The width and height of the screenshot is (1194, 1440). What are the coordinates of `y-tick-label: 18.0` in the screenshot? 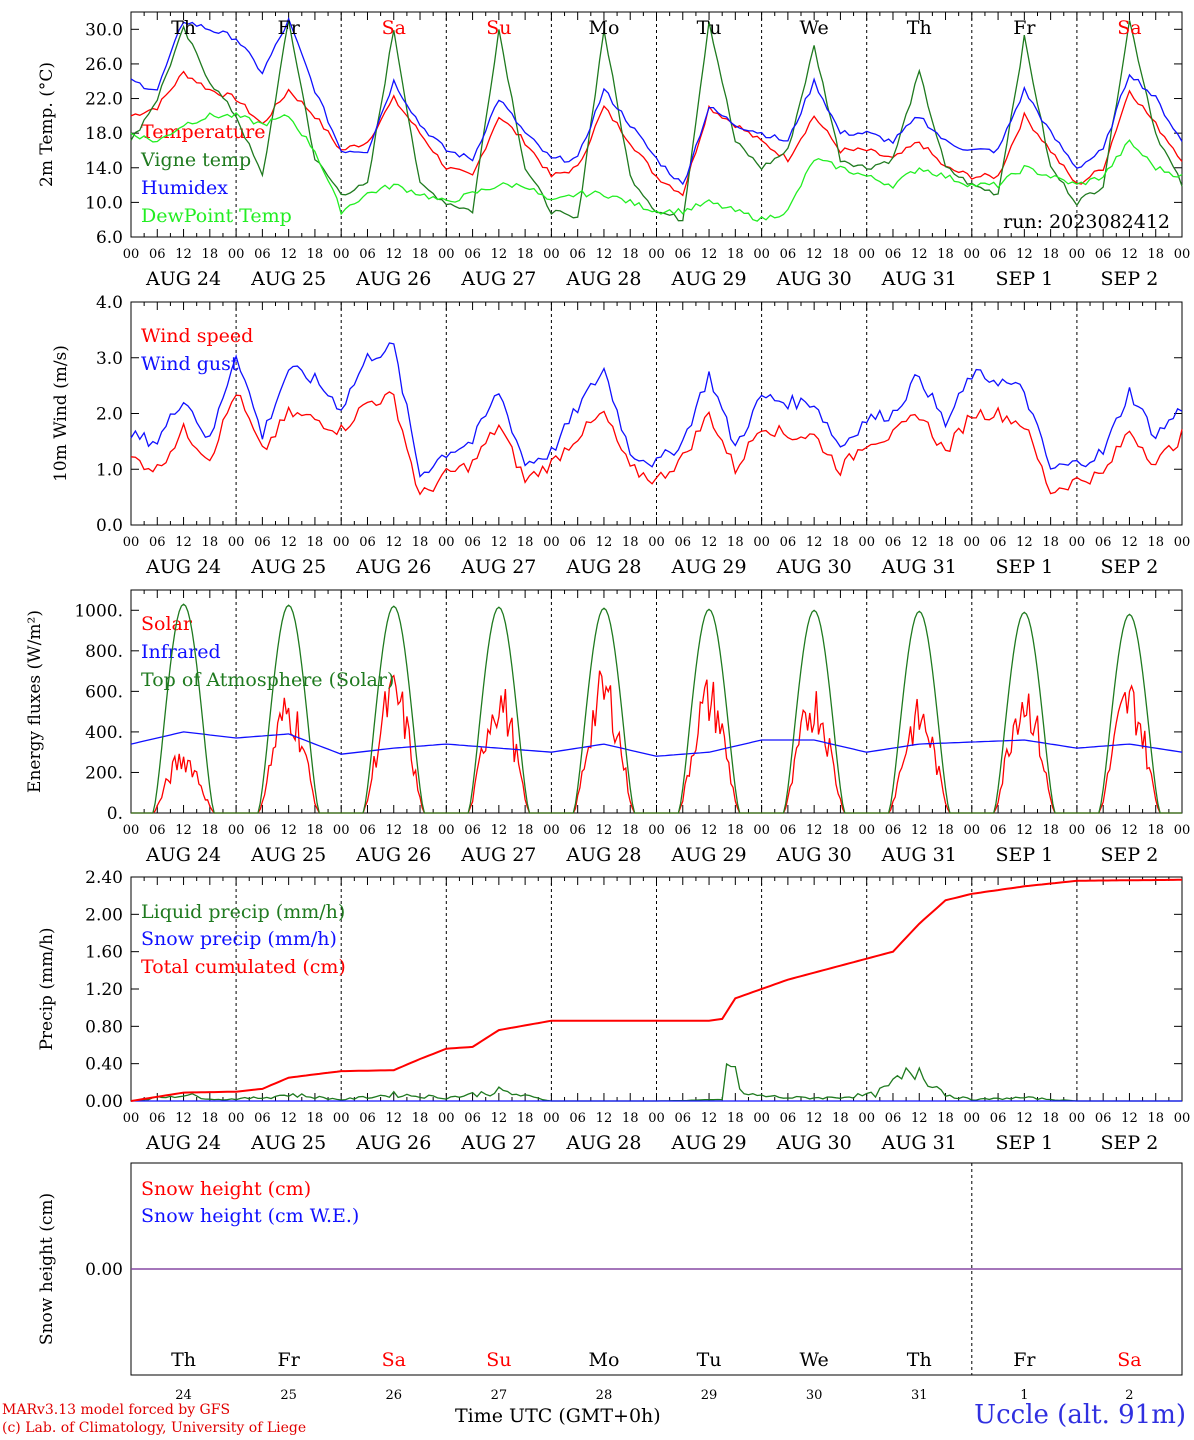 It's located at (104, 134).